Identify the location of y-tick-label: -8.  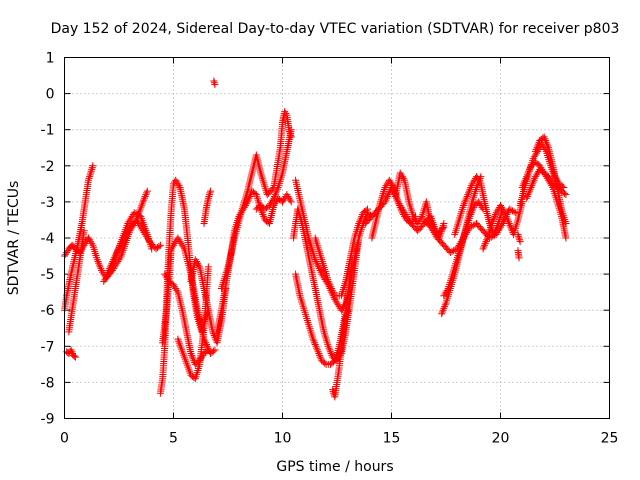
(48, 383).